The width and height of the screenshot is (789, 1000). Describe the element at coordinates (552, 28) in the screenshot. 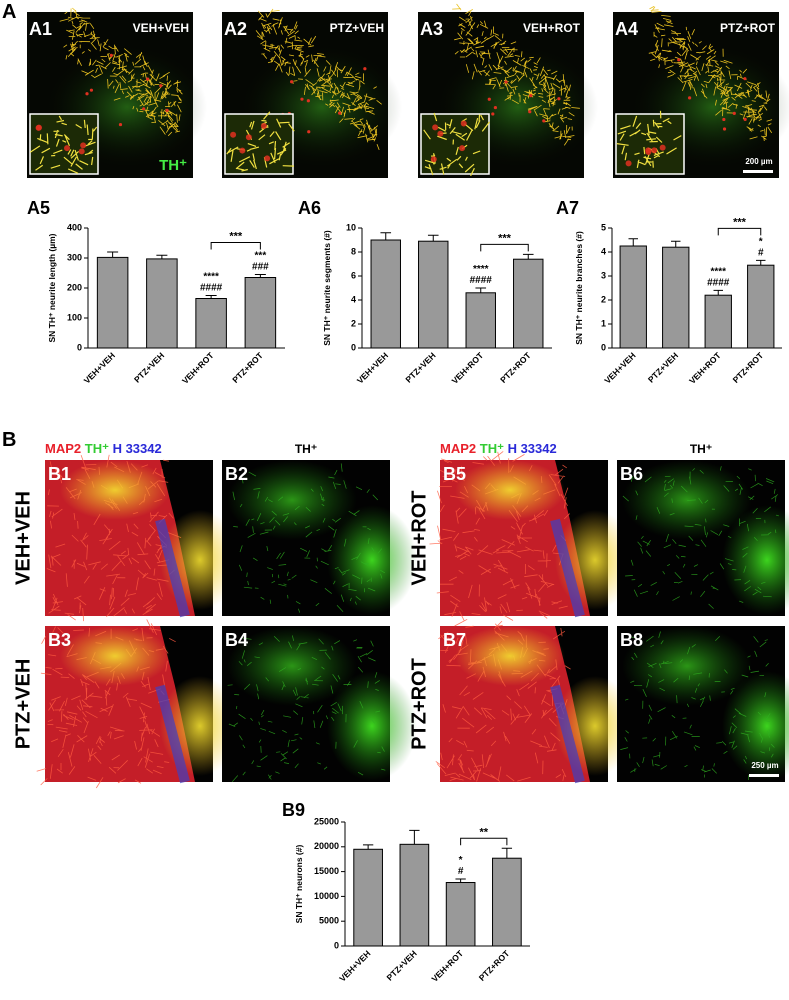

I see `condition-label: VEH+ROT` at that location.